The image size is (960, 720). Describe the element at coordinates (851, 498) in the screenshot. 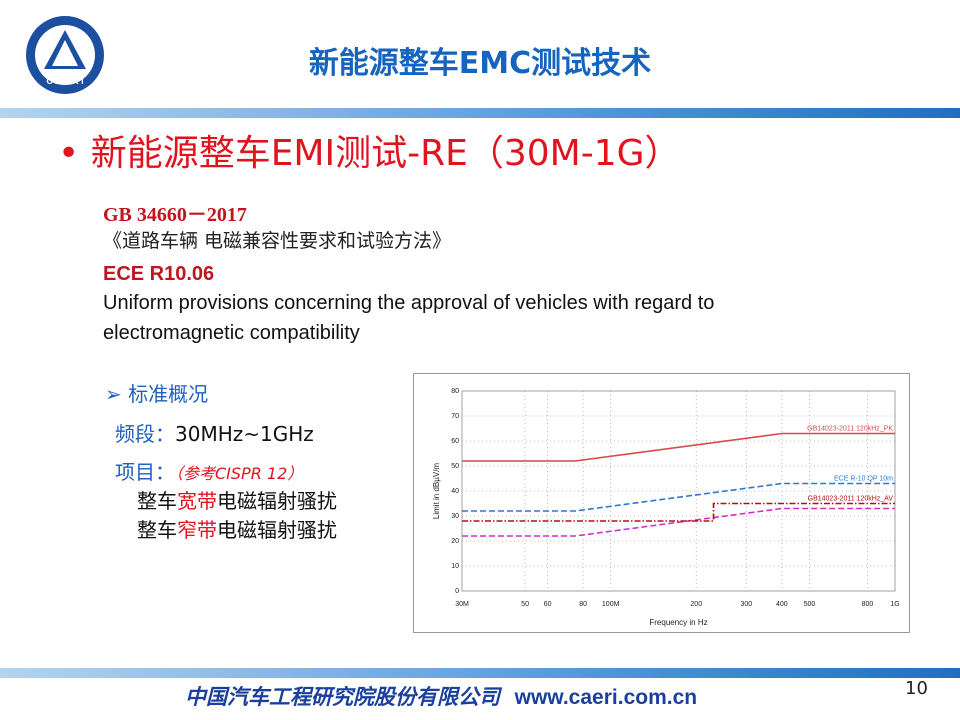

I see `series-label: GB14023-2011 120kHz_AV` at that location.